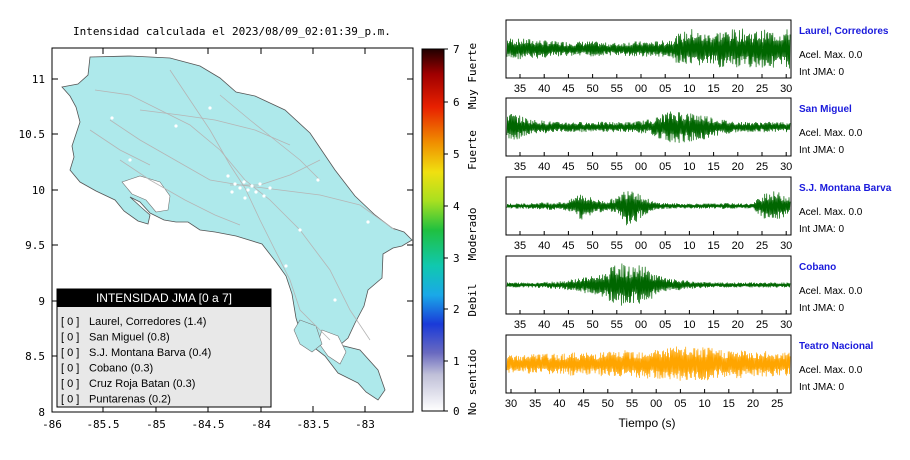  What do you see at coordinates (456, 361) in the screenshot?
I see `colorbar-tick-label: 1` at bounding box center [456, 361].